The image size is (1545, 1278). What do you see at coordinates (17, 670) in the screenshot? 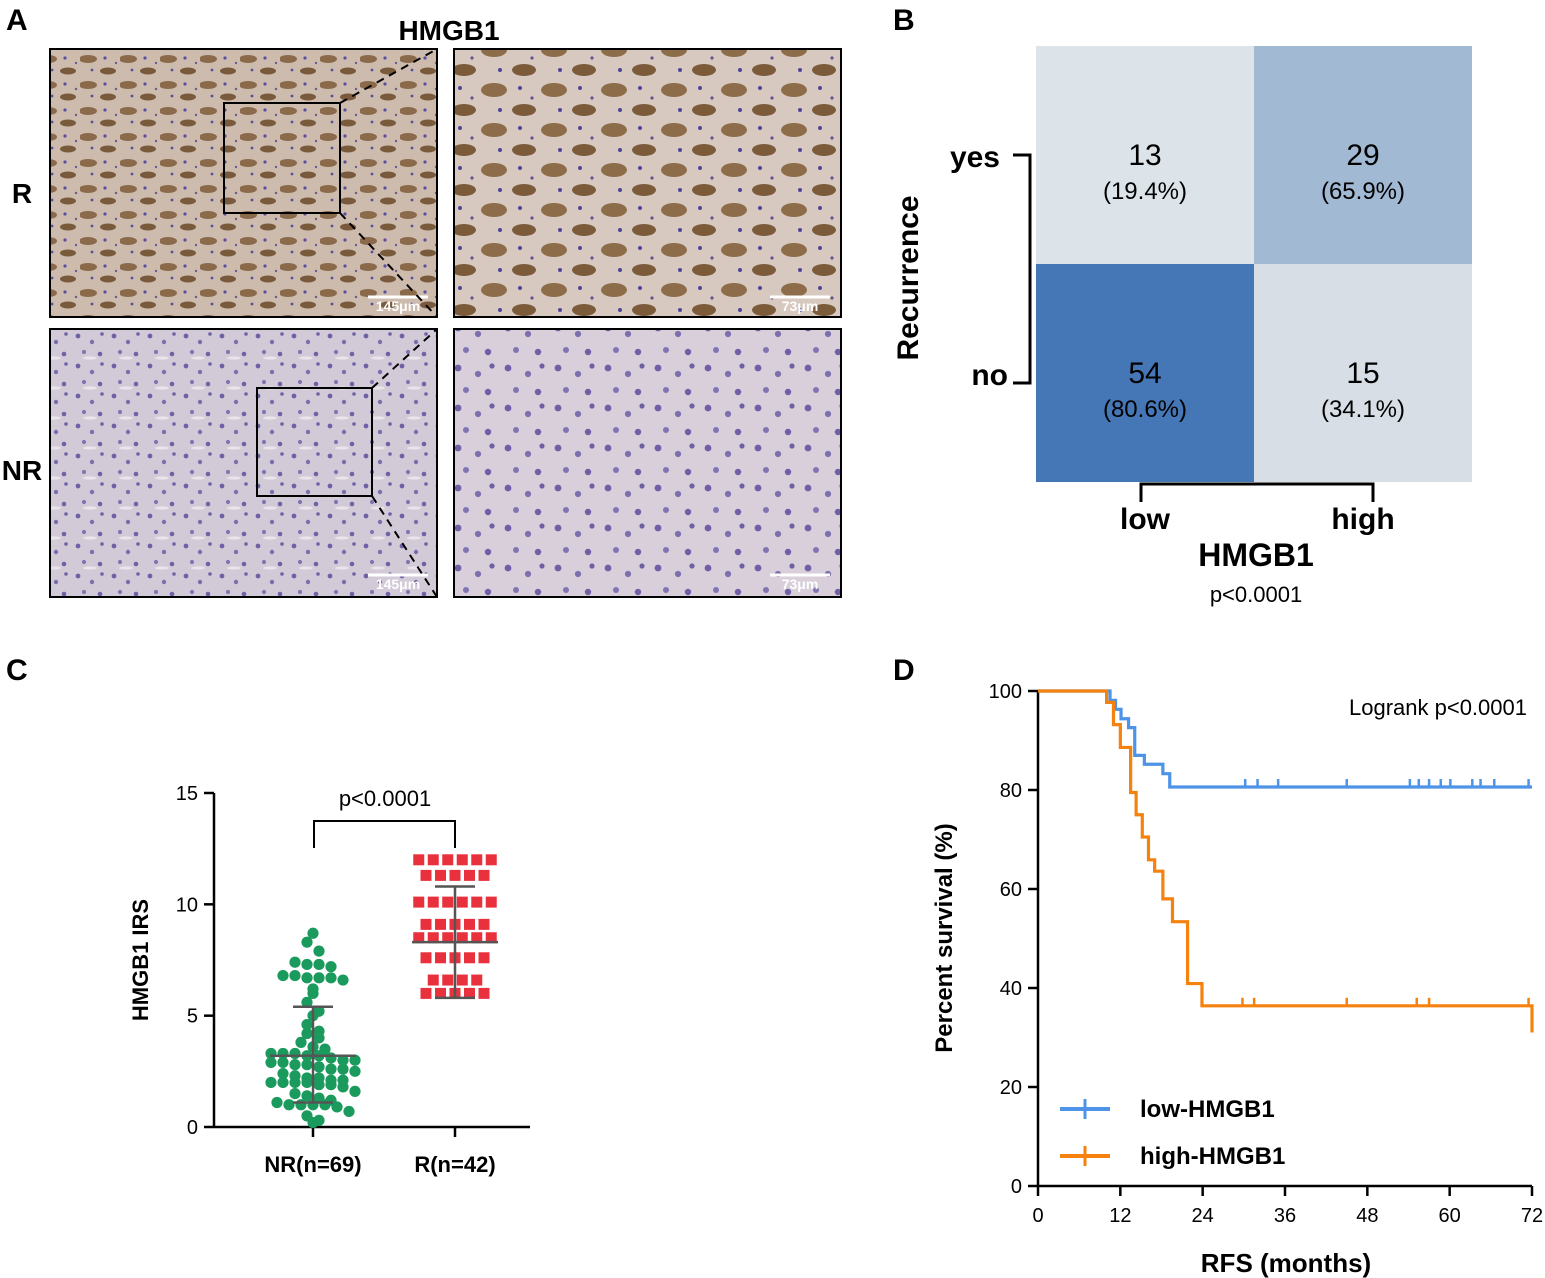
I see `panel-label-c: C` at bounding box center [17, 670].